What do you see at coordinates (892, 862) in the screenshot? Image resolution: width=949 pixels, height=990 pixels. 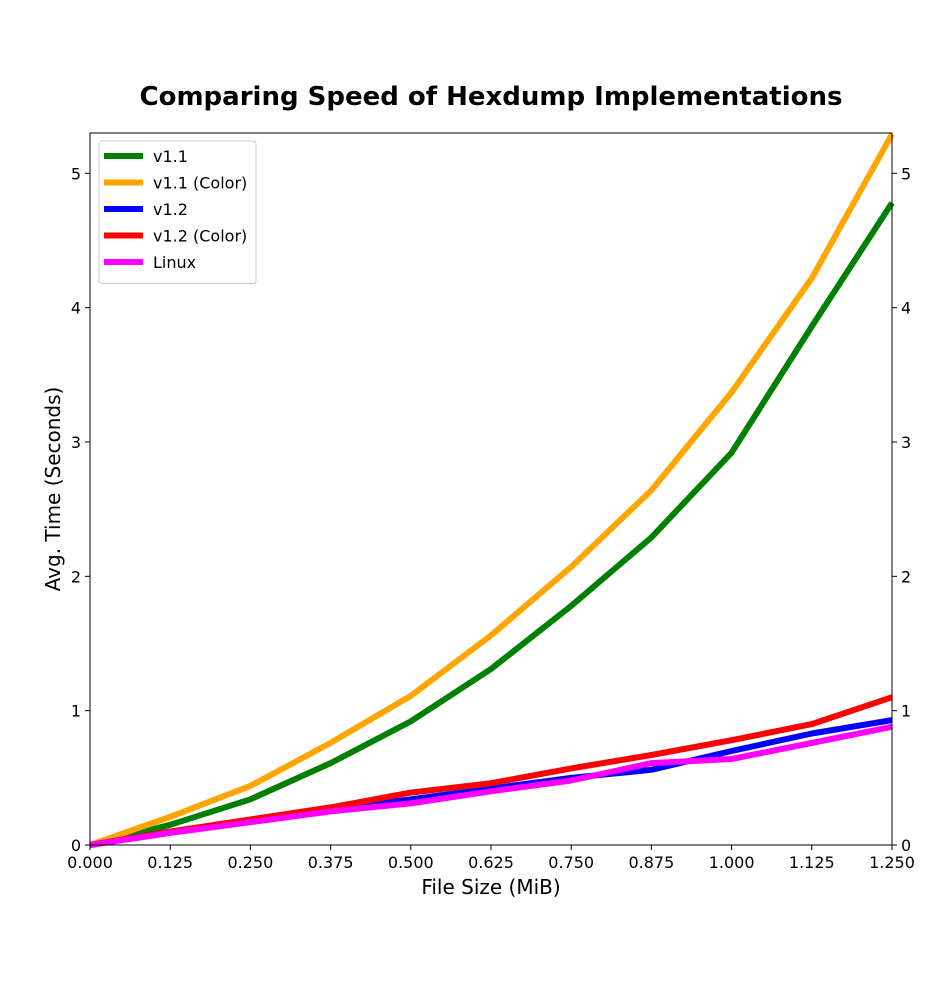 I see `x-tick-label: 1.250` at bounding box center [892, 862].